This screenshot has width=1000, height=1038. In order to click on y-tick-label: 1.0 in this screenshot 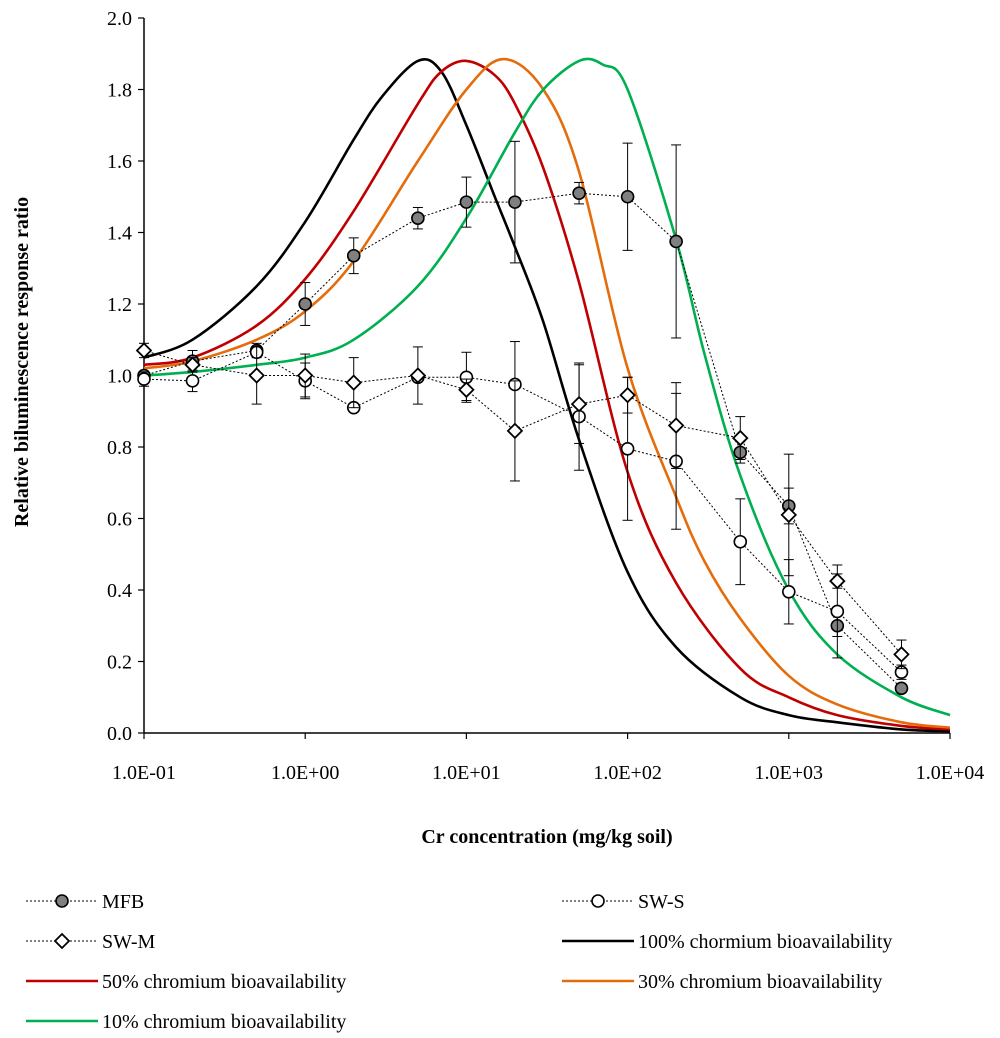, I will do `click(119, 377)`.